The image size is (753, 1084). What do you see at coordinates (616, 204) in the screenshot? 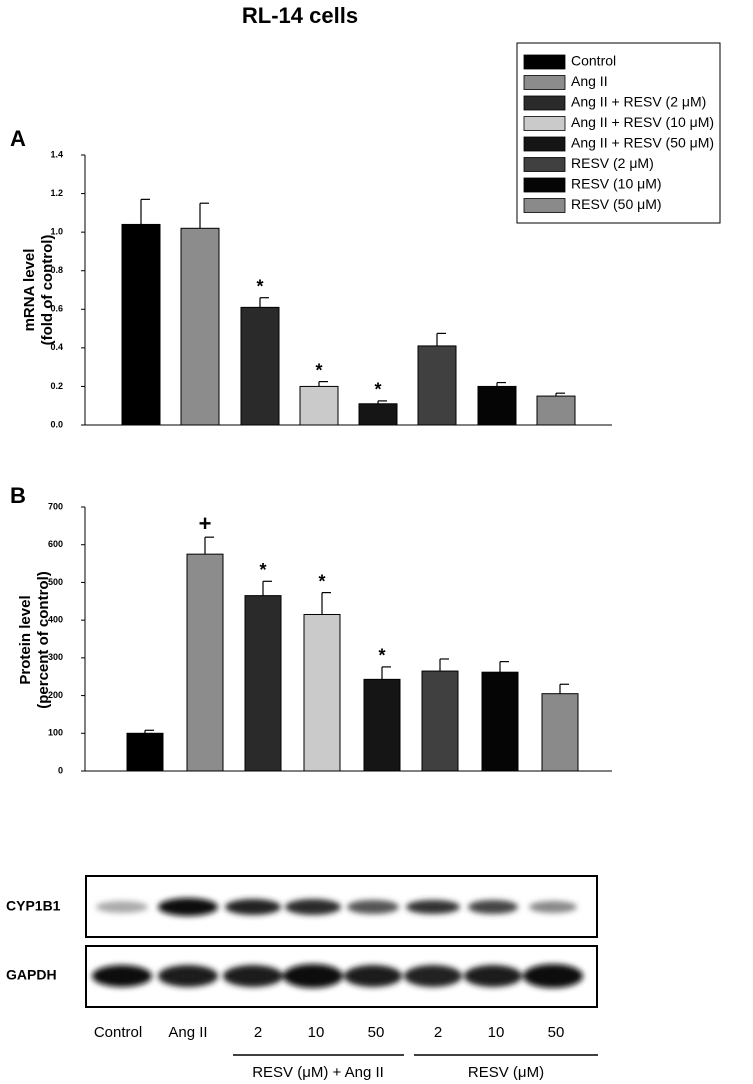
I see `legend-label: RESV (50 μM)` at bounding box center [616, 204].